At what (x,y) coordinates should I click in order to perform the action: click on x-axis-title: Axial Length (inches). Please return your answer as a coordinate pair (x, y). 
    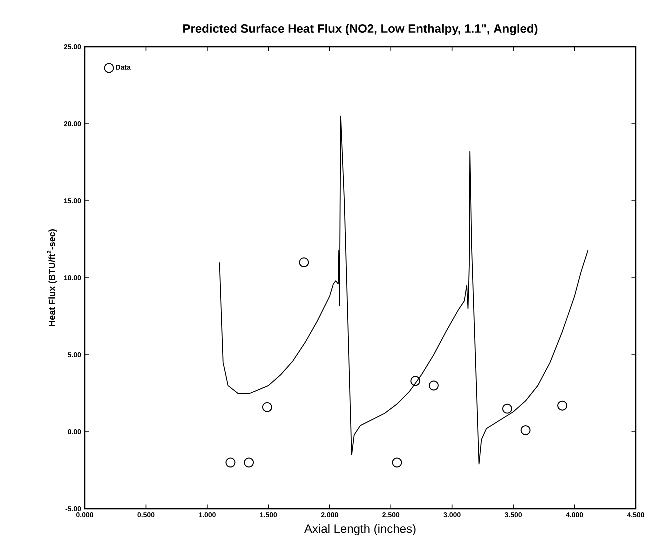
    Looking at the image, I should click on (360, 530).